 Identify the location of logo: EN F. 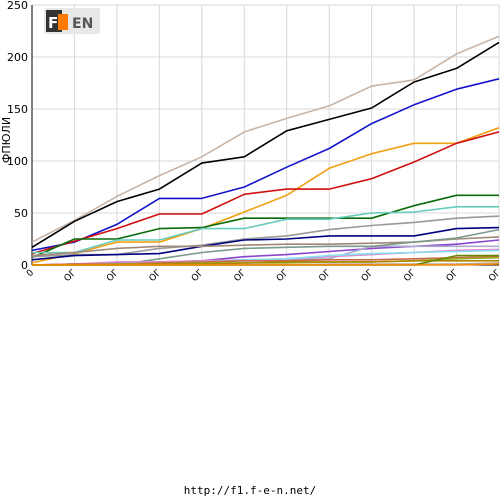
(72, 21).